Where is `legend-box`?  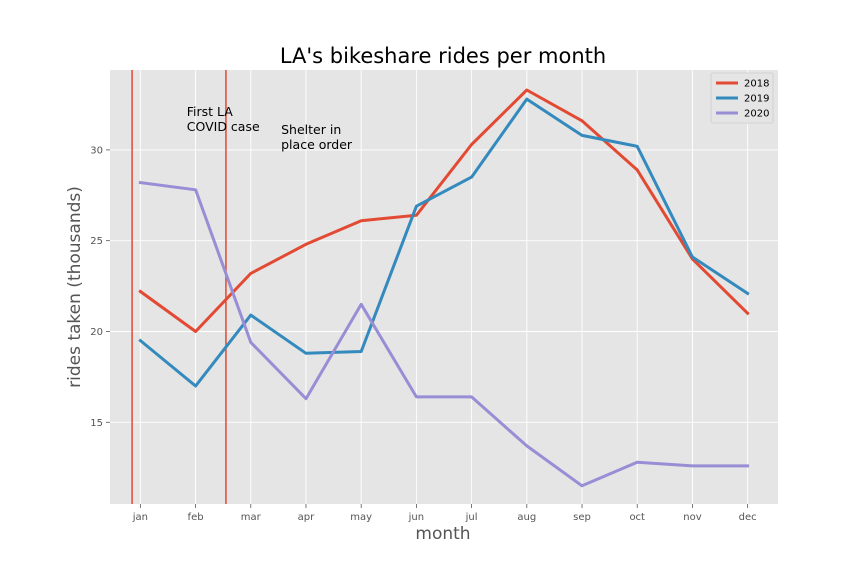 legend-box is located at coordinates (742, 98).